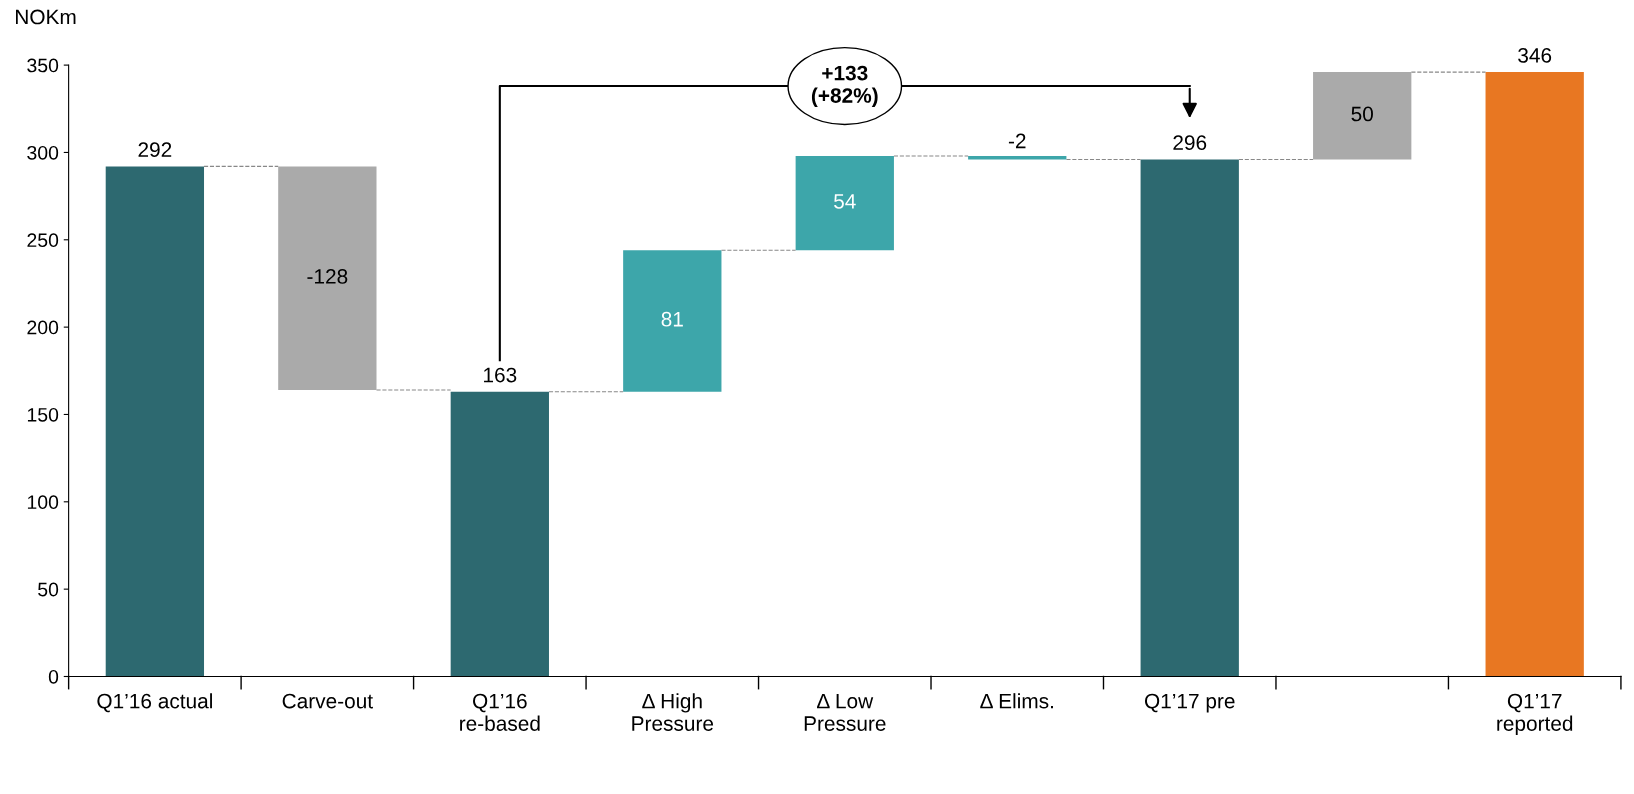 This screenshot has width=1634, height=794. I want to click on data-label: 50, so click(1362, 114).